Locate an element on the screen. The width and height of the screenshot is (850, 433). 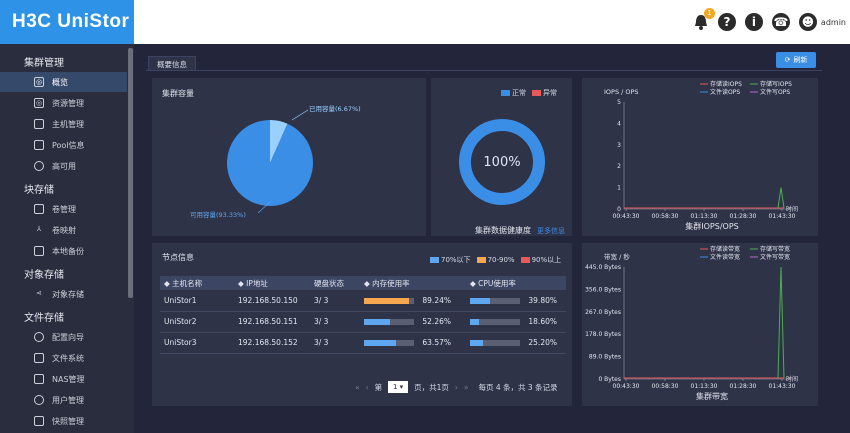
camera-icon is located at coordinates (39, 421).